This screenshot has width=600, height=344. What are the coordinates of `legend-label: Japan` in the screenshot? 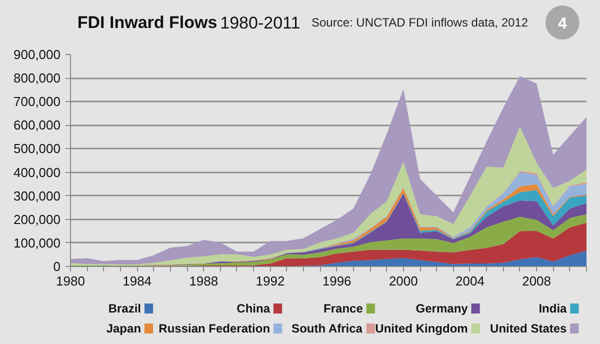 It's located at (124, 329).